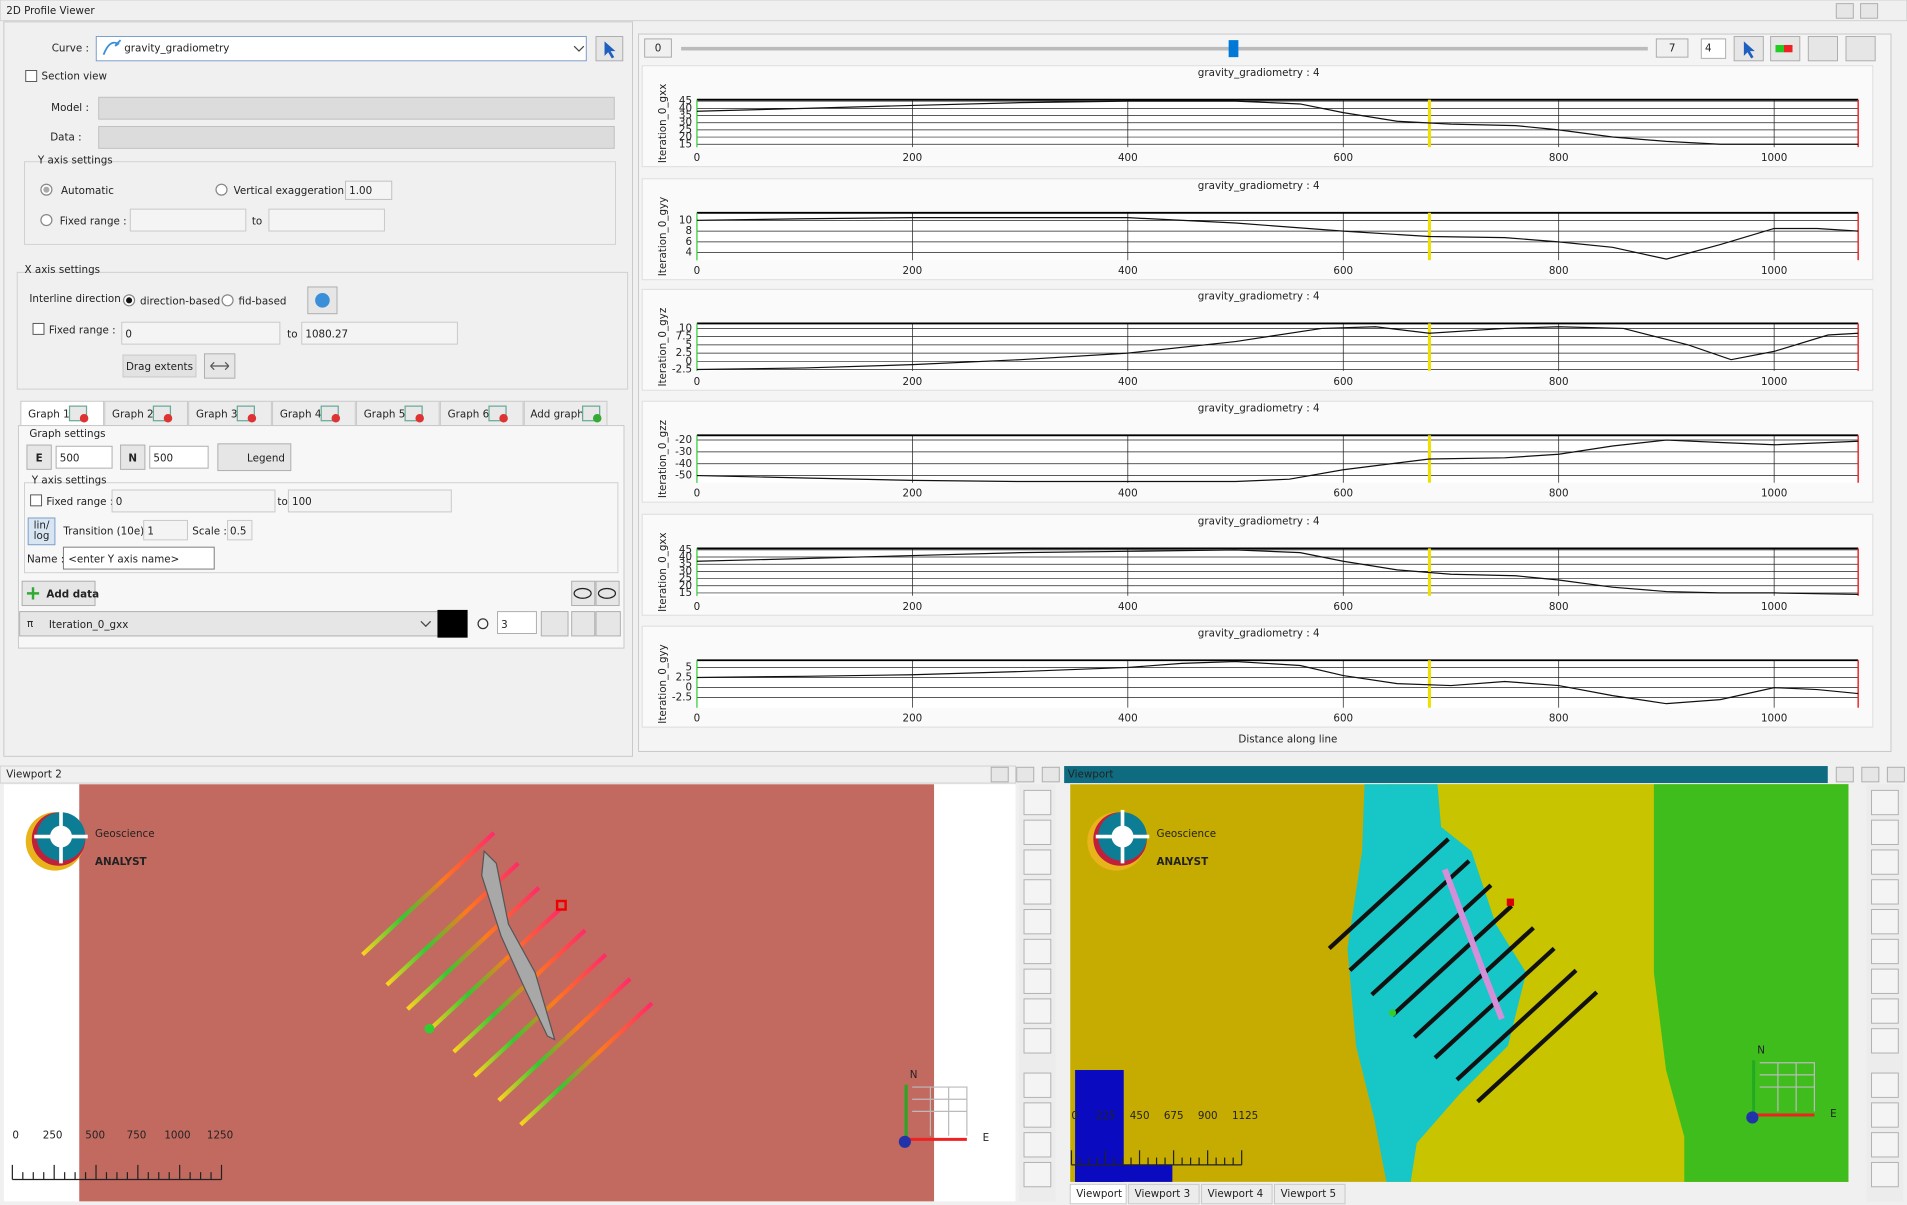 The width and height of the screenshot is (1907, 1205). What do you see at coordinates (133, 457) in the screenshot?
I see `n-button` at bounding box center [133, 457].